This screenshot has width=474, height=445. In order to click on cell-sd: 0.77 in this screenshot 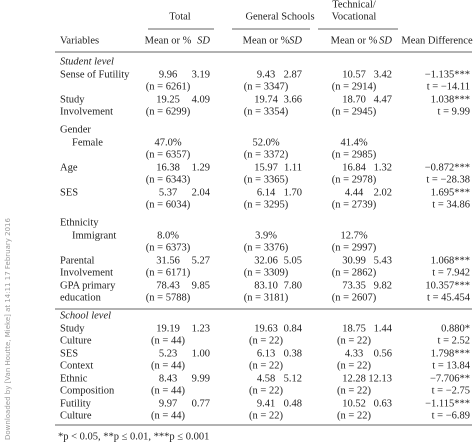, I will do `click(201, 403)`.